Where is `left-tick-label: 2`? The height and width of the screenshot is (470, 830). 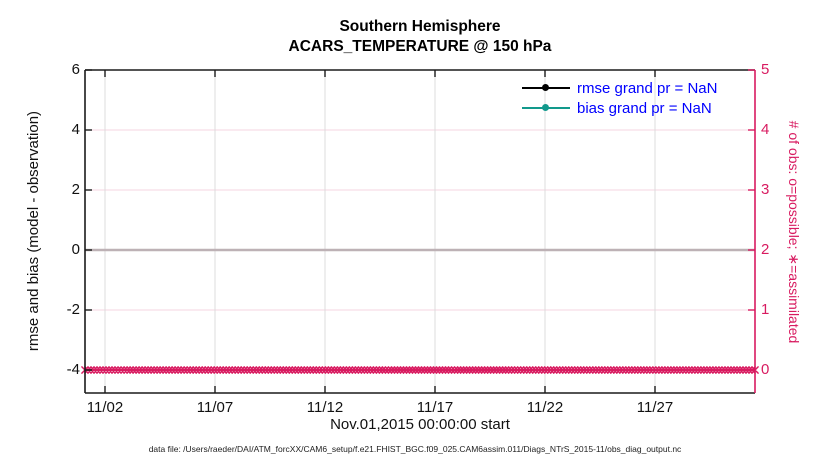 left-tick-label: 2 is located at coordinates (75, 189).